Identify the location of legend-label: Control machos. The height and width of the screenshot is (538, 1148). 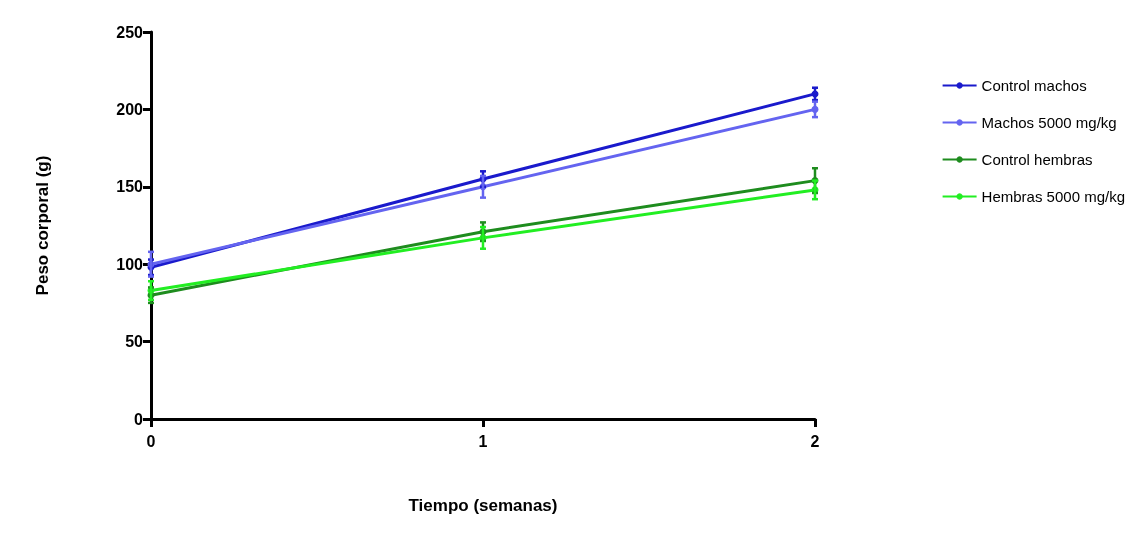
(1034, 85).